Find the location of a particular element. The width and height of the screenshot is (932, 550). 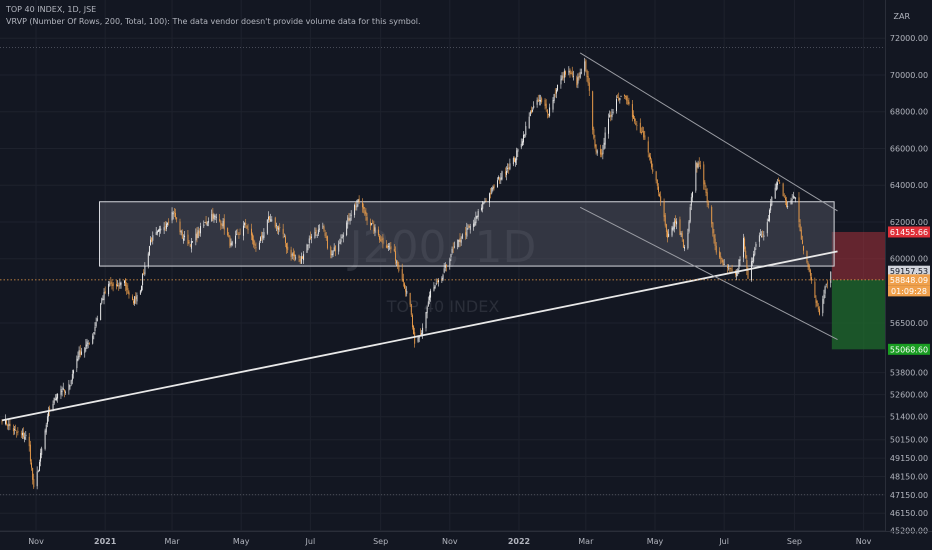

y-tick-label: 53800.00 is located at coordinates (909, 373).